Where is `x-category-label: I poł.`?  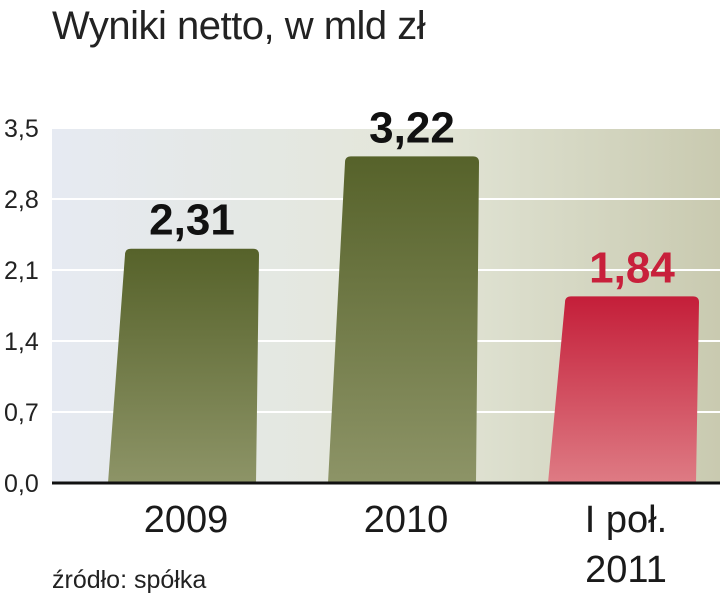 x-category-label: I poł. is located at coordinates (626, 520).